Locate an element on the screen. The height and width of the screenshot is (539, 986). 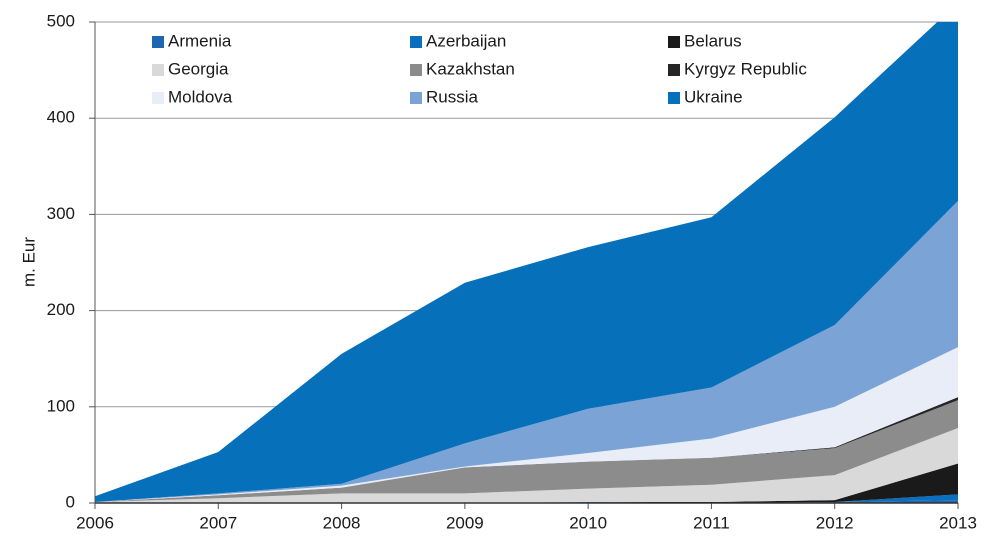
x-tick-label: 2011 is located at coordinates (711, 522).